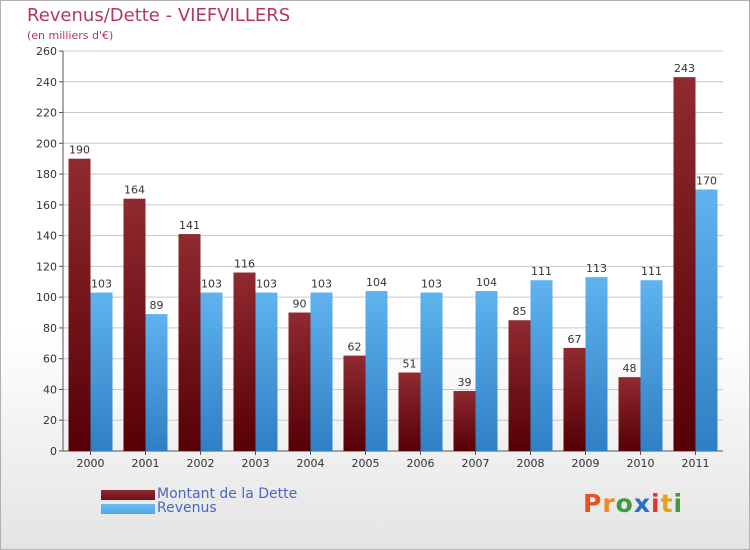  What do you see at coordinates (410, 364) in the screenshot?
I see `data-label-dette-2006: 51` at bounding box center [410, 364].